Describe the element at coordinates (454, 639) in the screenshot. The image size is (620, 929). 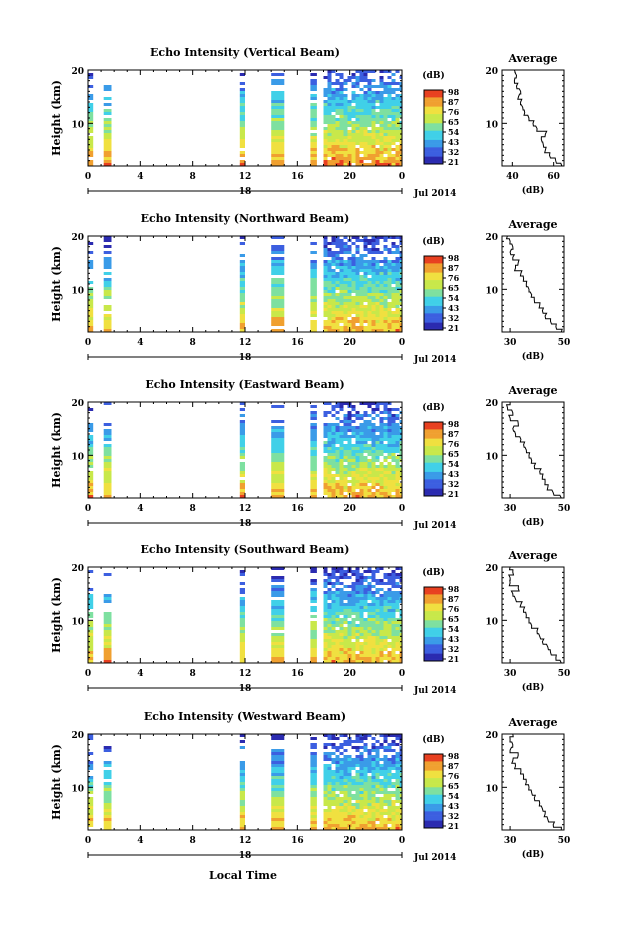
I see `colorbar-tick-label: 43` at that location.